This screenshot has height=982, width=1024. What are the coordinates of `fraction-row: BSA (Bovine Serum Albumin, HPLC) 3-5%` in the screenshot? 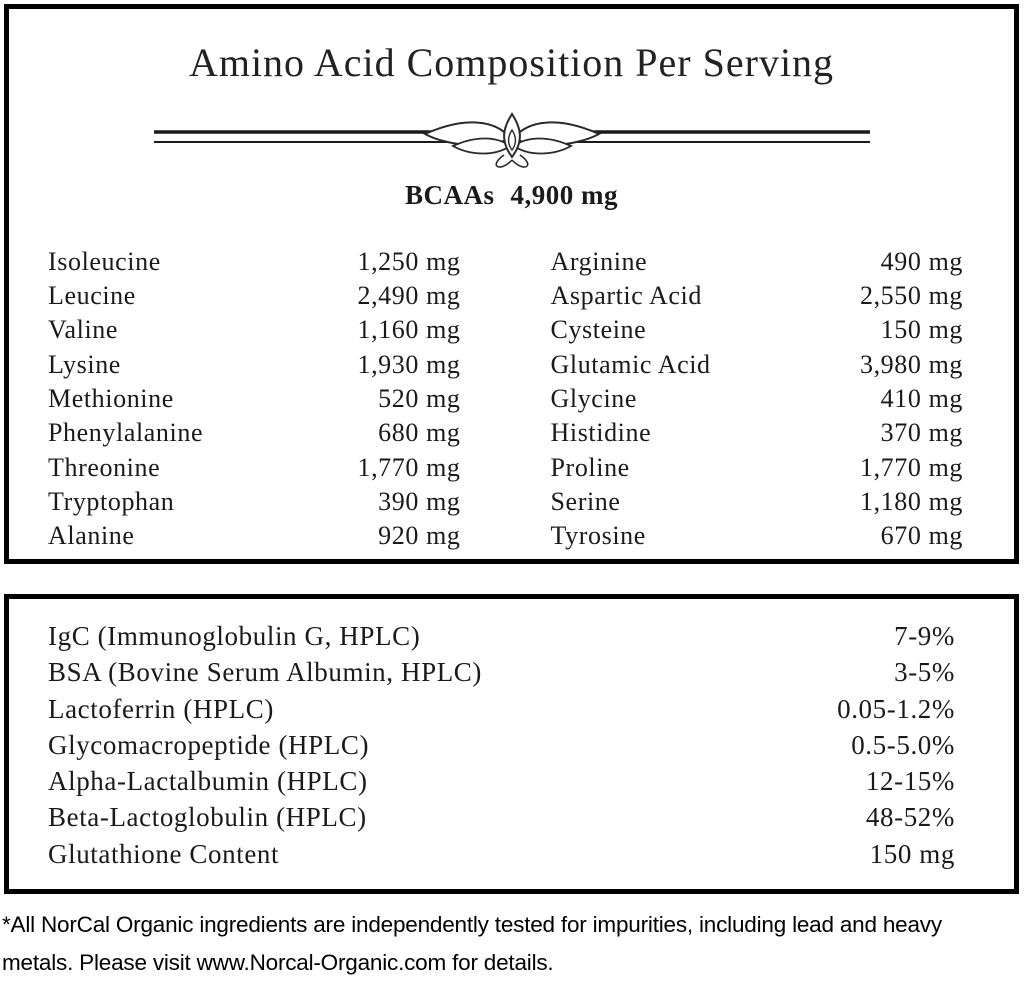 It's located at (501, 672).